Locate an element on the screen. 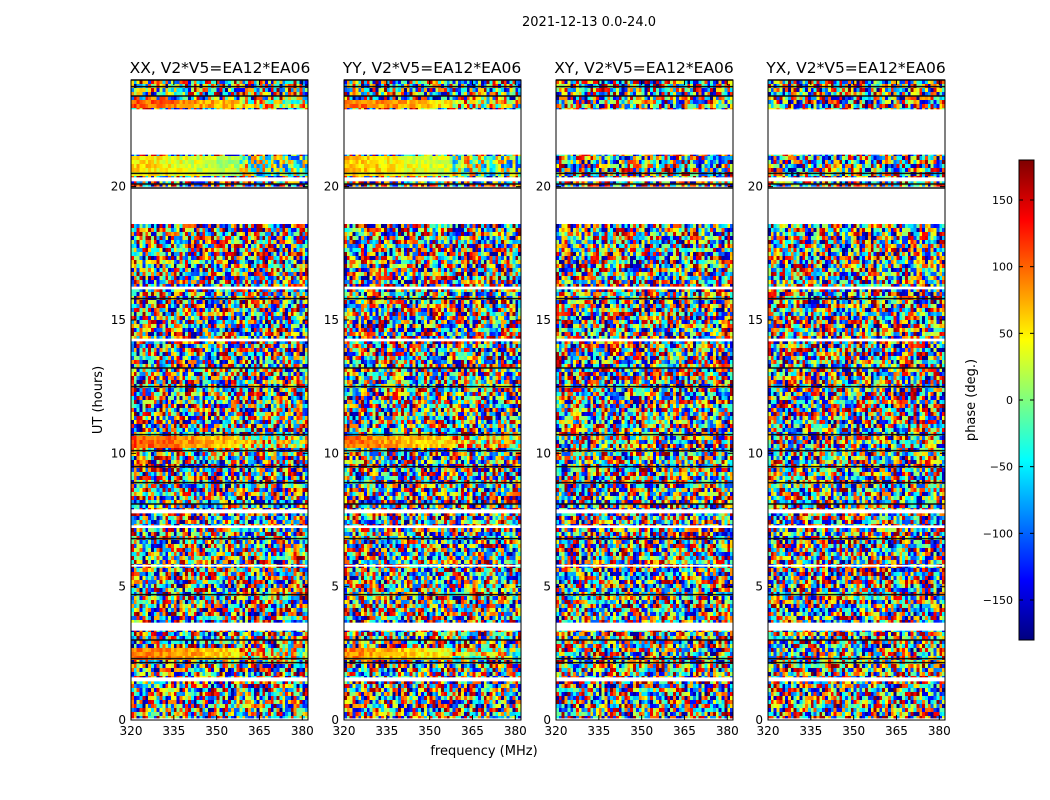 Image resolution: width=1050 pixels, height=800 pixels. colorbar-tick-label: −50 is located at coordinates (1001, 467).